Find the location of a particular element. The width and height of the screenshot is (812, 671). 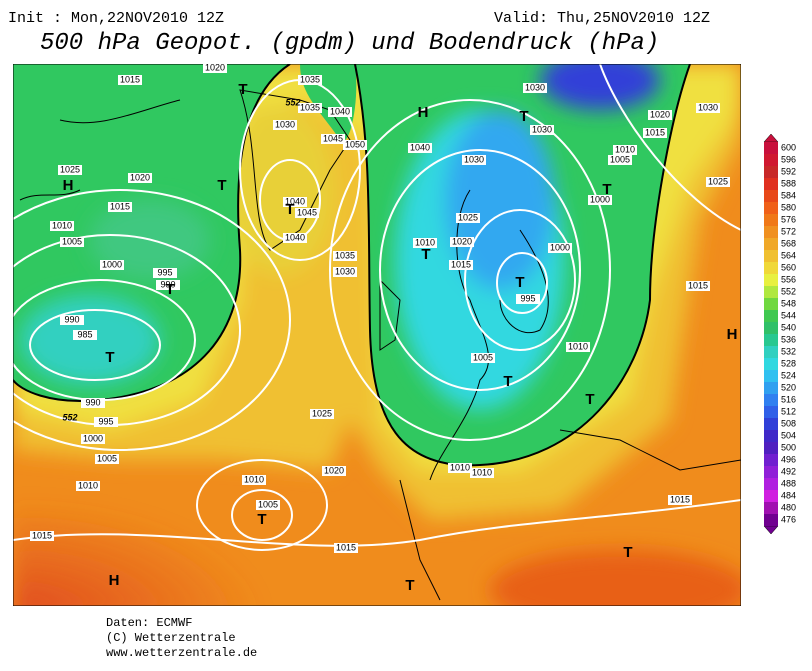

footer-source: Daten: ECMWF is located at coordinates (149, 623).